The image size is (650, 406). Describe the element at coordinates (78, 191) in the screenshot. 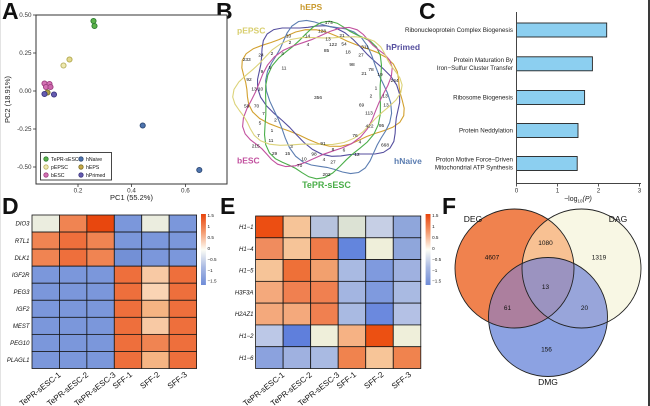

I see `svg-text: 0.2` at that location.